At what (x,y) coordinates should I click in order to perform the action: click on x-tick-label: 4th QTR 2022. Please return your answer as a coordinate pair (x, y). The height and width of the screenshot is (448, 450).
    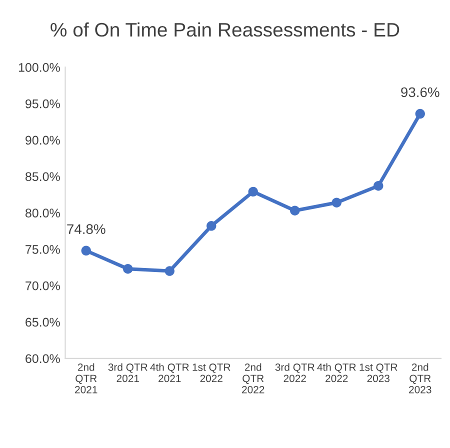
    Looking at the image, I should click on (336, 372).